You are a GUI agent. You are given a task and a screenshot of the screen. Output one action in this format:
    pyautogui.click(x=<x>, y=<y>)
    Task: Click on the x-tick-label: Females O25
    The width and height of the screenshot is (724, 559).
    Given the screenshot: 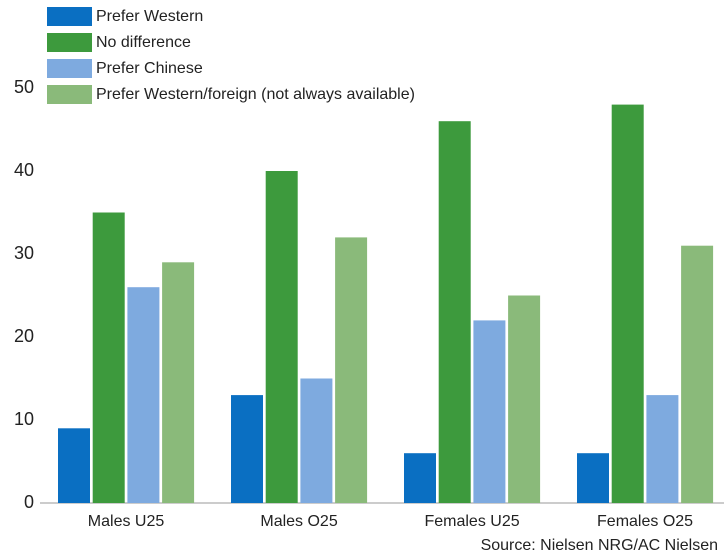 What is the action you would take?
    pyautogui.click(x=645, y=521)
    